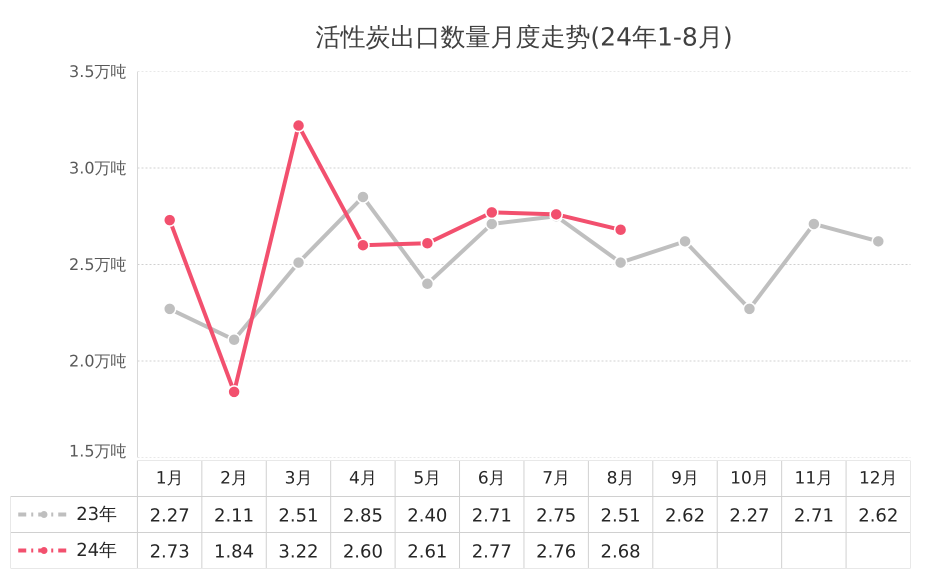 The height and width of the screenshot is (576, 926). What do you see at coordinates (492, 552) in the screenshot?
I see `data-label: 2.77` at bounding box center [492, 552].